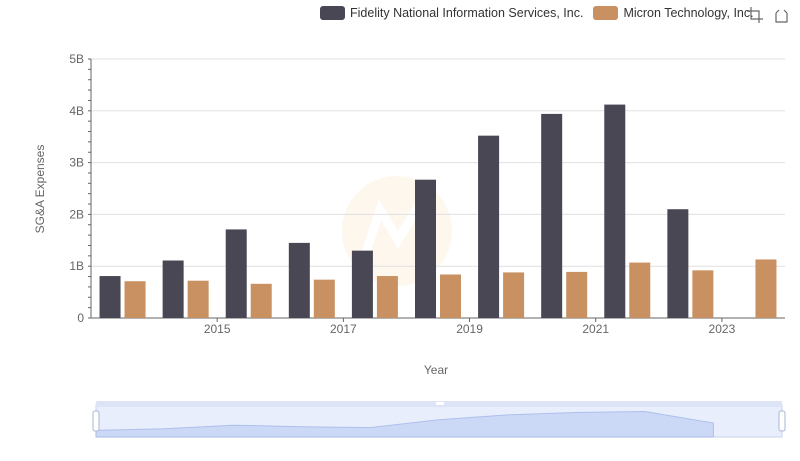 The height and width of the screenshot is (461, 800). I want to click on bar-micron-2020, so click(514, 295).